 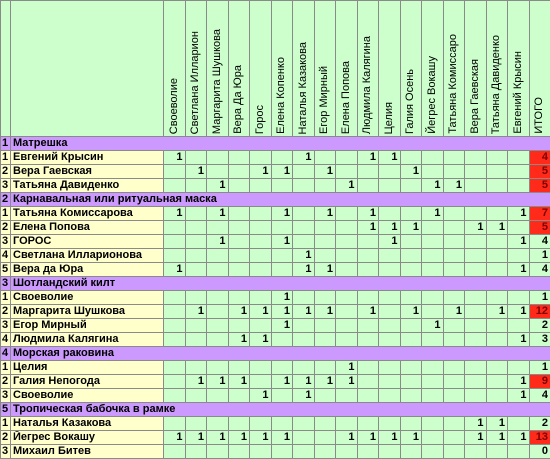 What do you see at coordinates (280, 354) in the screenshot?
I see `section-title: Морская раковина` at bounding box center [280, 354].